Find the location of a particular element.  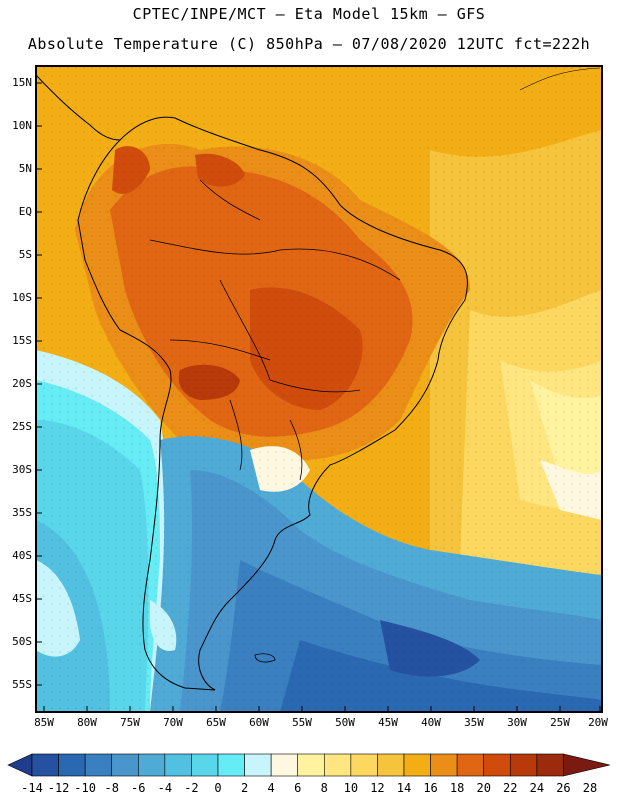

colorbar-min-arrow is located at coordinates (20, 765).